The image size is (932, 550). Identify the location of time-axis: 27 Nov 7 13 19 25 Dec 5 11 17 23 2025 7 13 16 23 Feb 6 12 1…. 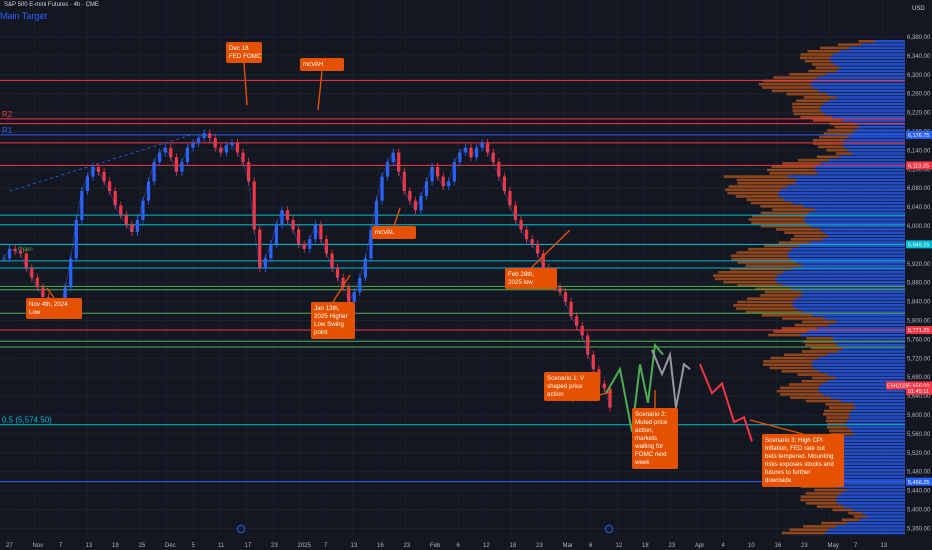
(452, 537).